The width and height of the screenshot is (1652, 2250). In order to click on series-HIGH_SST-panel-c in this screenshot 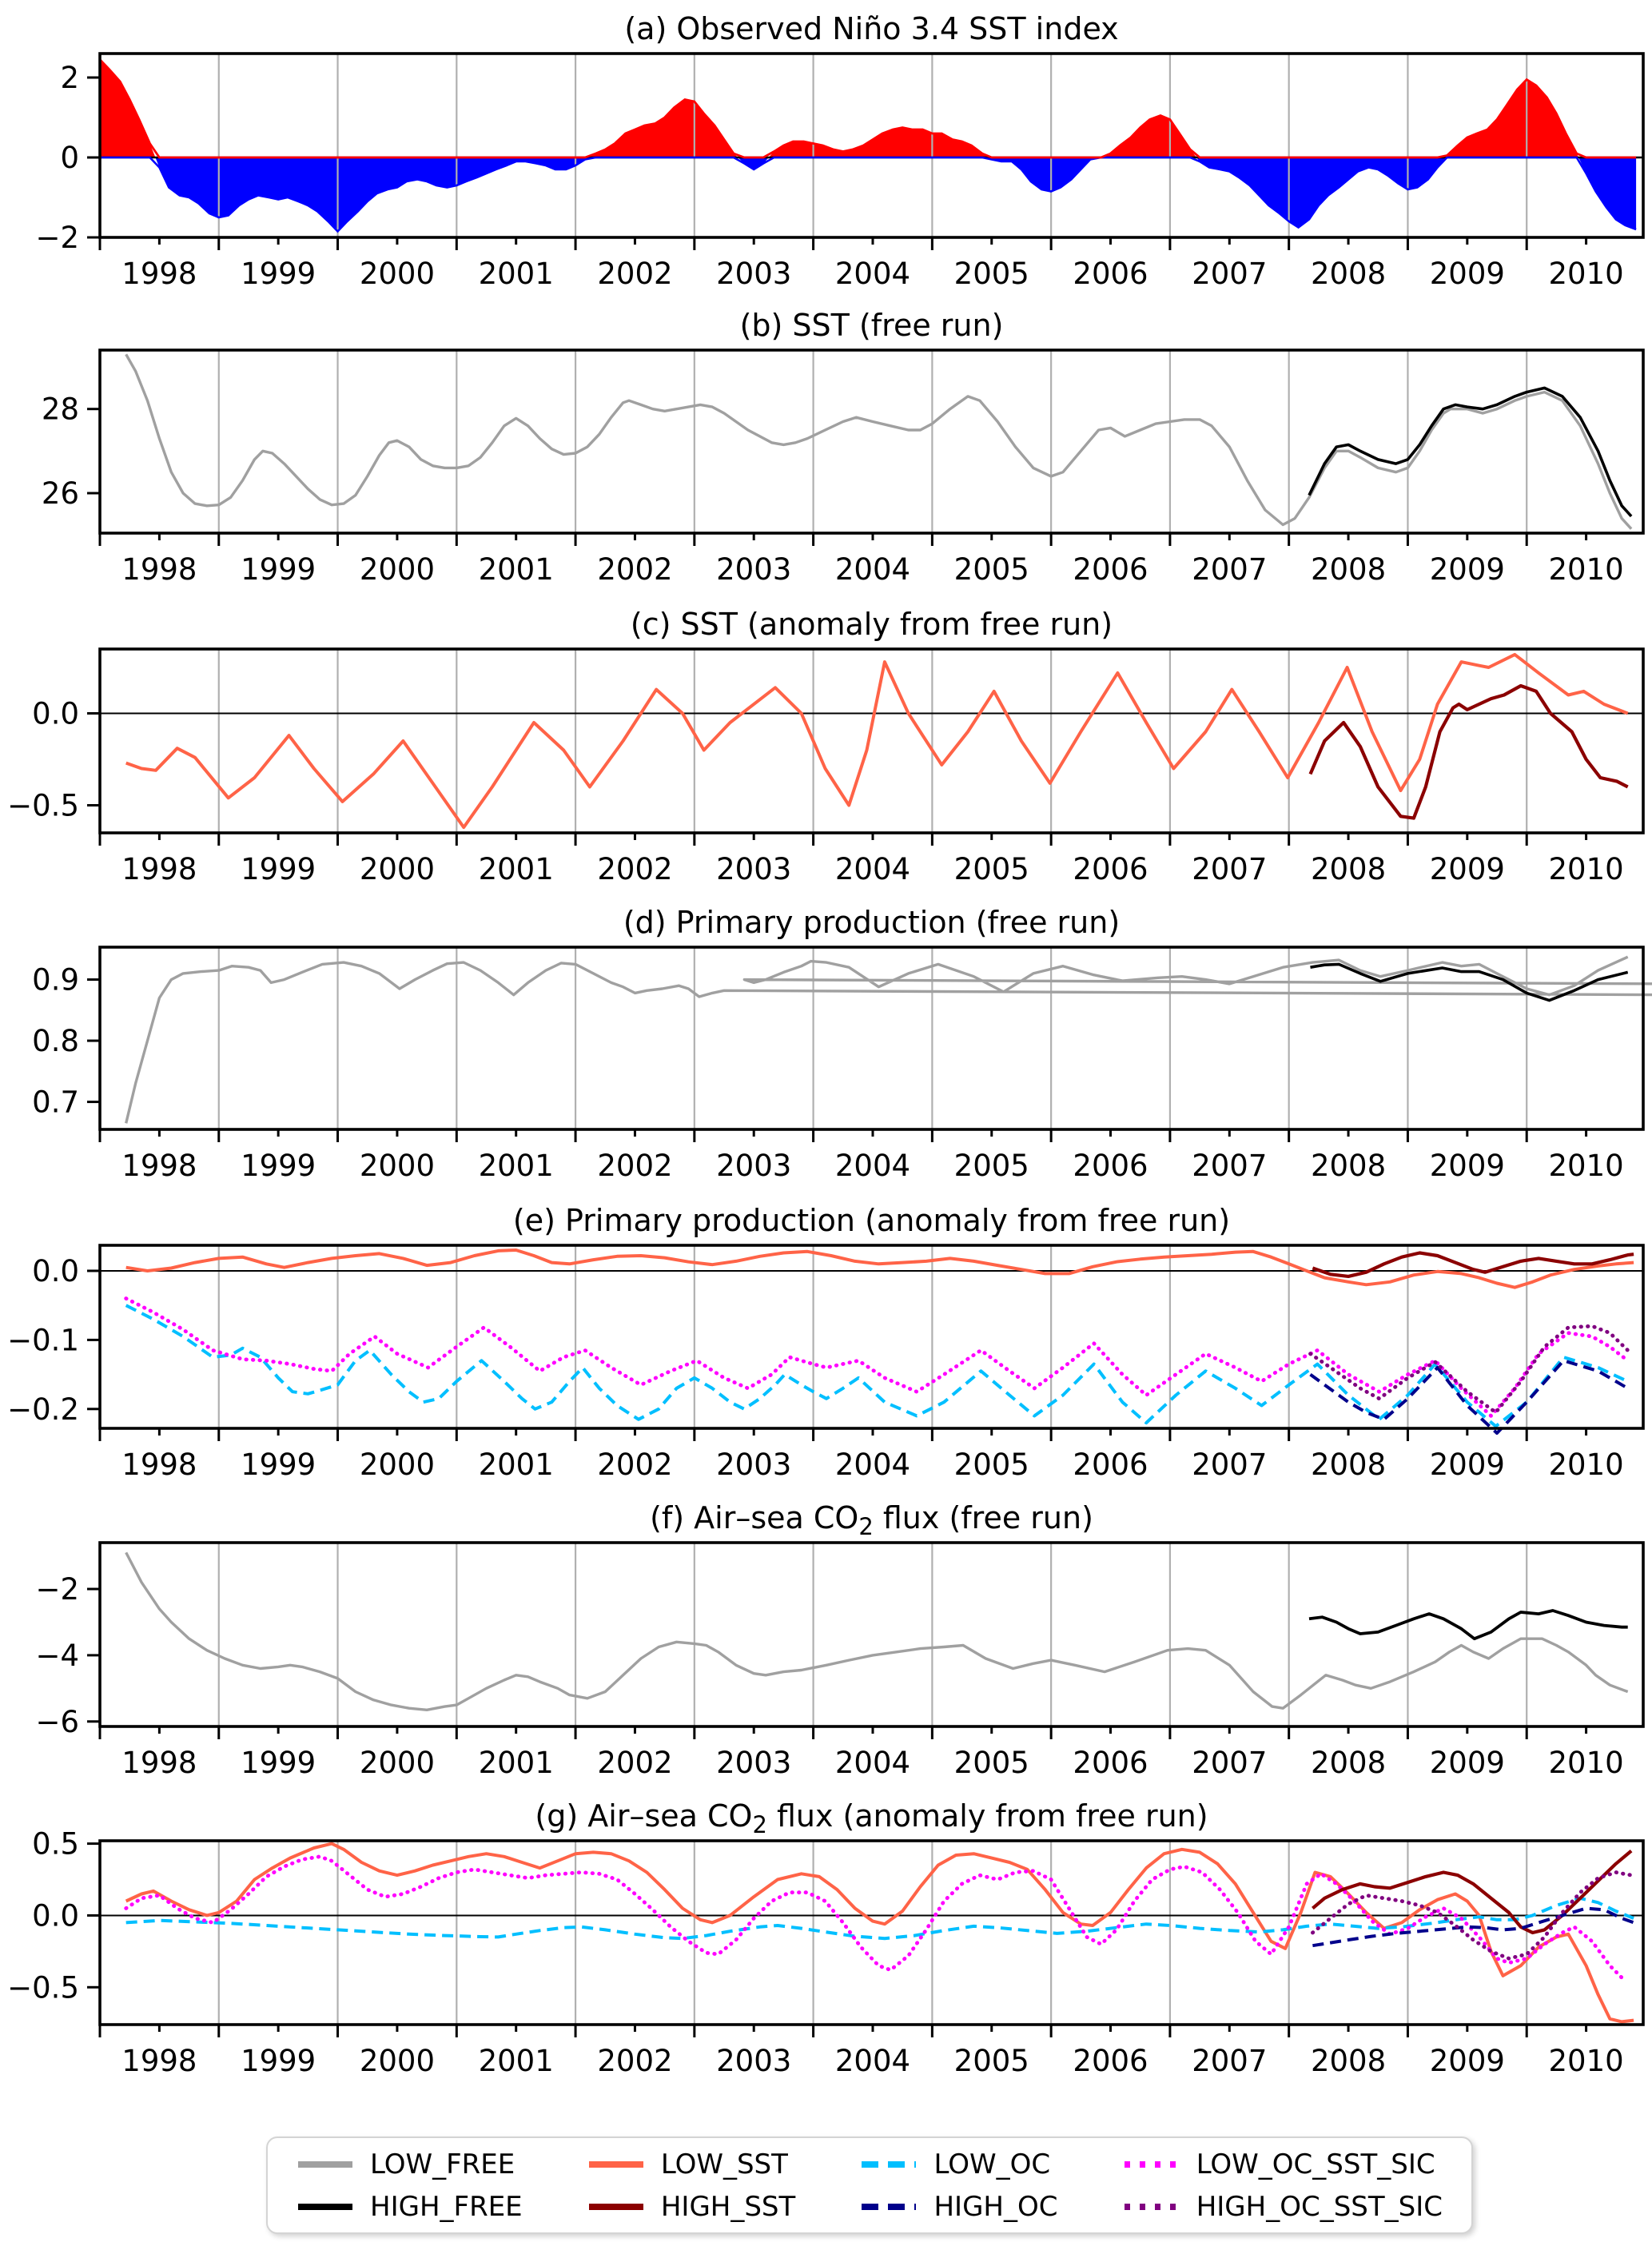, I will do `click(1468, 751)`.